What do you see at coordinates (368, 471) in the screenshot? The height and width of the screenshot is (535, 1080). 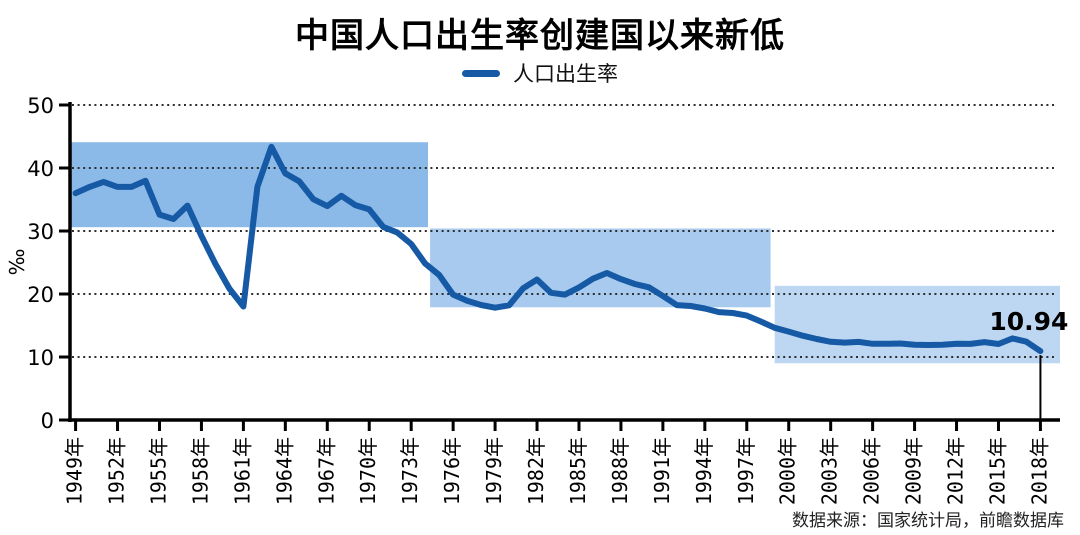 I see `x-tick-label: 1970年` at bounding box center [368, 471].